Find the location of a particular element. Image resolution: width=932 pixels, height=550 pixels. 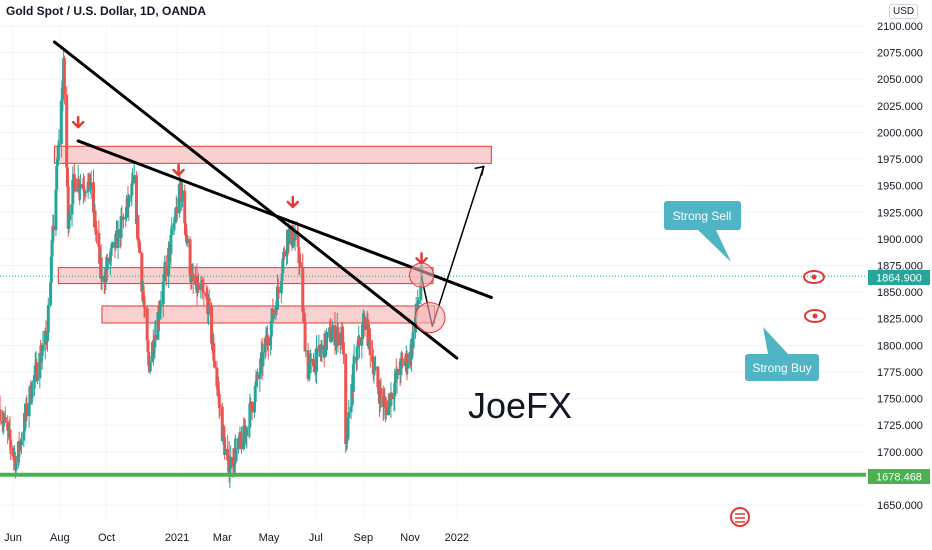

y-tick-label: 1650.000 is located at coordinates (900, 506).